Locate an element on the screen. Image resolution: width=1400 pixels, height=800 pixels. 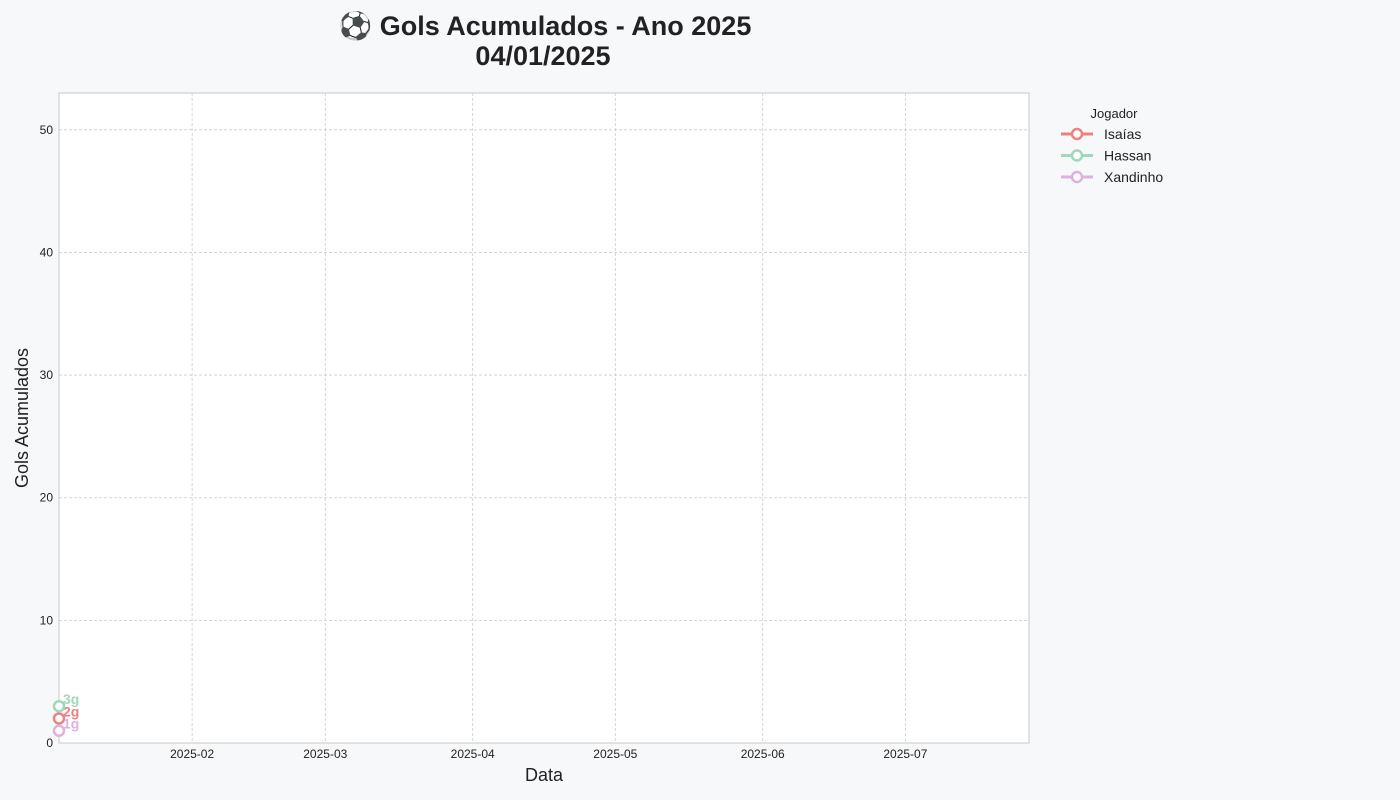
x-tick-label: 2025-03 is located at coordinates (325, 754).